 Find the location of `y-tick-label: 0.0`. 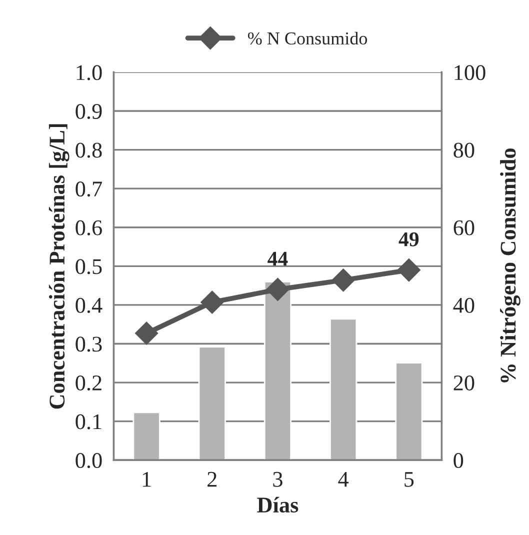

y-tick-label: 0.0 is located at coordinates (89, 460).